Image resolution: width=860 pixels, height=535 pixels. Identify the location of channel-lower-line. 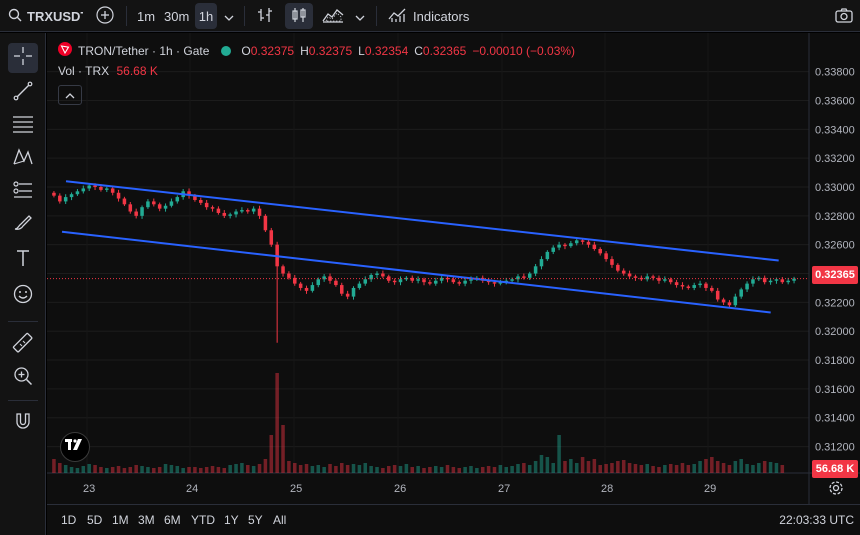
(416, 272).